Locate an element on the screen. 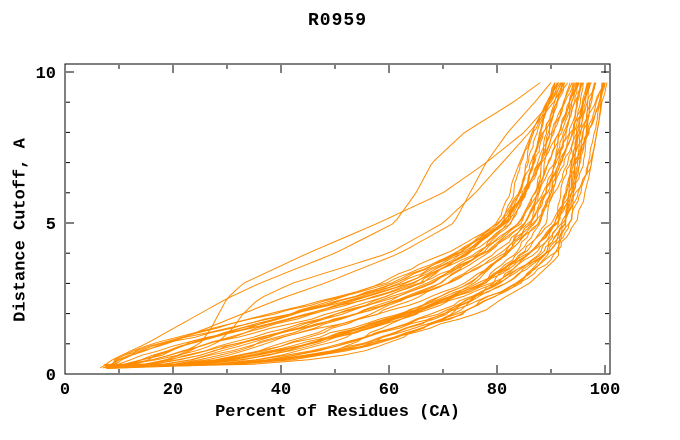  x-axis-label: Percent of Residues (CA) is located at coordinates (337, 412).